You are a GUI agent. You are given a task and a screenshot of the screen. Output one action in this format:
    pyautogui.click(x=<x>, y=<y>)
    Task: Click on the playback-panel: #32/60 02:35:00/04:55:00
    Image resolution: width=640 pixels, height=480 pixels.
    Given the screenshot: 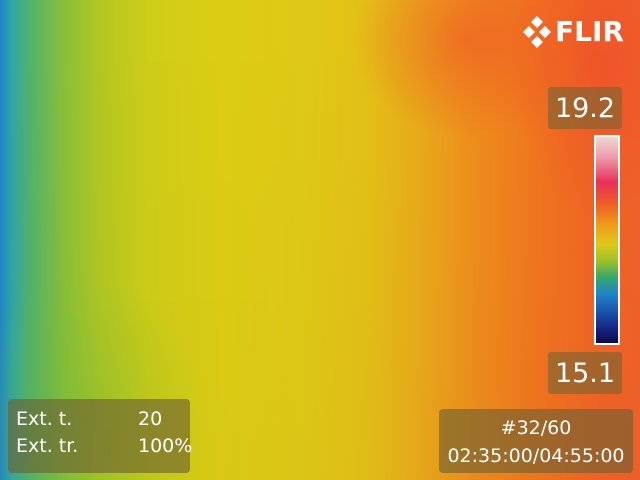 What is the action you would take?
    pyautogui.click(x=536, y=441)
    